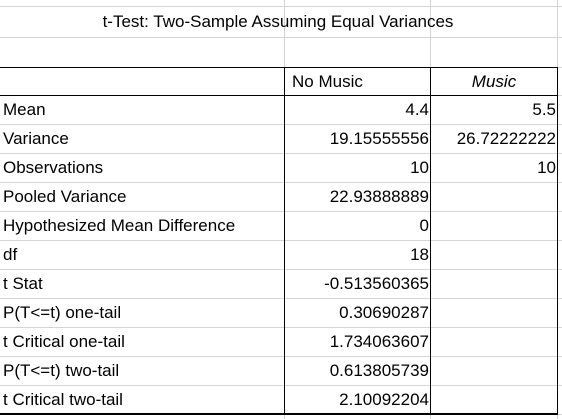  I want to click on cell-p-two-tail: 0.613805739, so click(379, 370).